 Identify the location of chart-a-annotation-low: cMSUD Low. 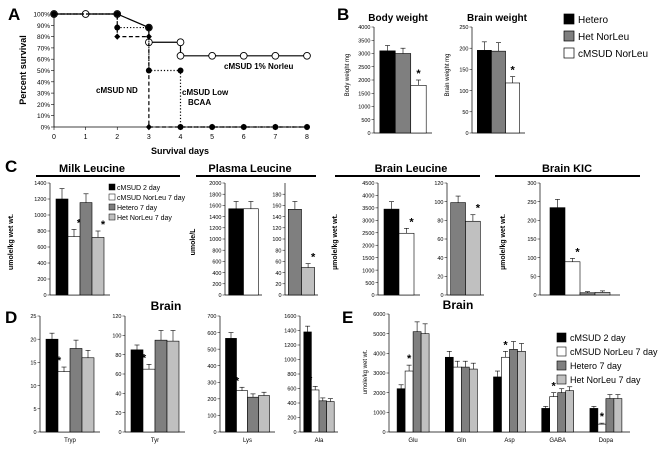
(205, 92).